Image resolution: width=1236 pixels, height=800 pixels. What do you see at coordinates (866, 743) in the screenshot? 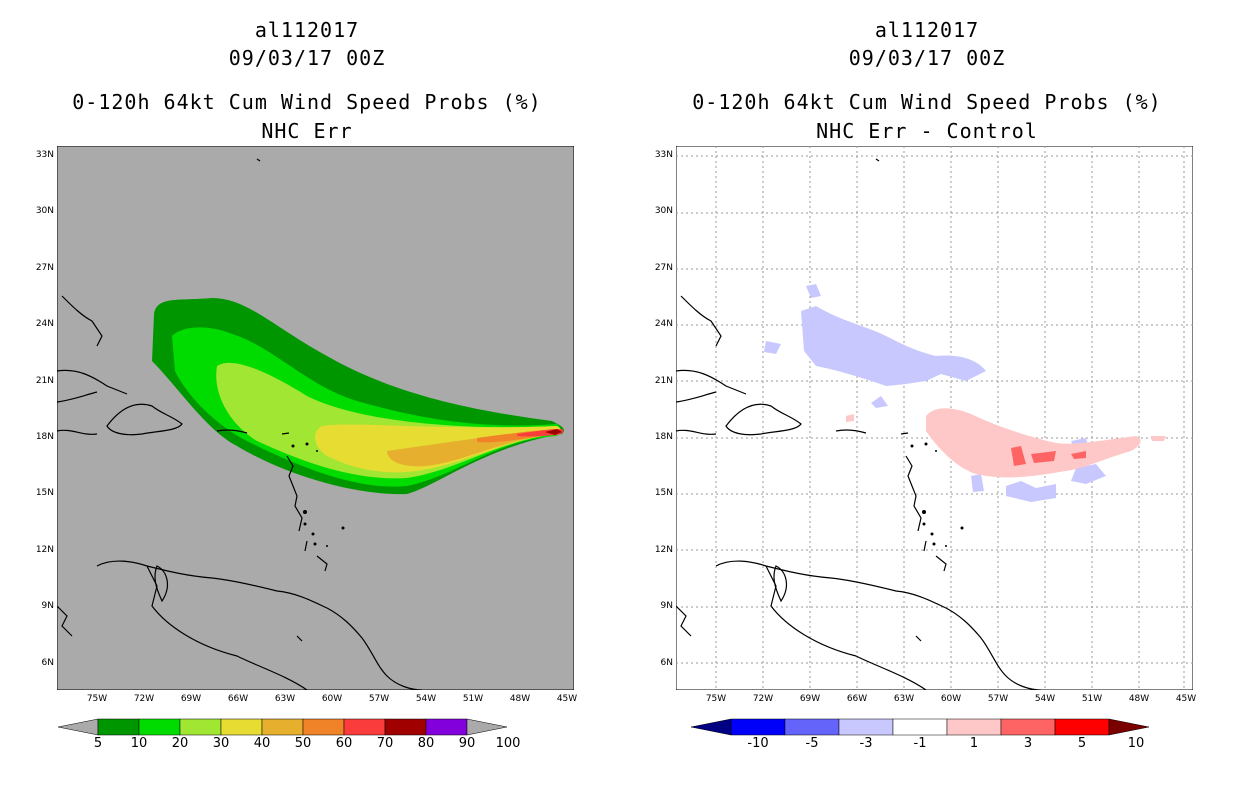
I see `colorbar-tick-label: -3` at bounding box center [866, 743].